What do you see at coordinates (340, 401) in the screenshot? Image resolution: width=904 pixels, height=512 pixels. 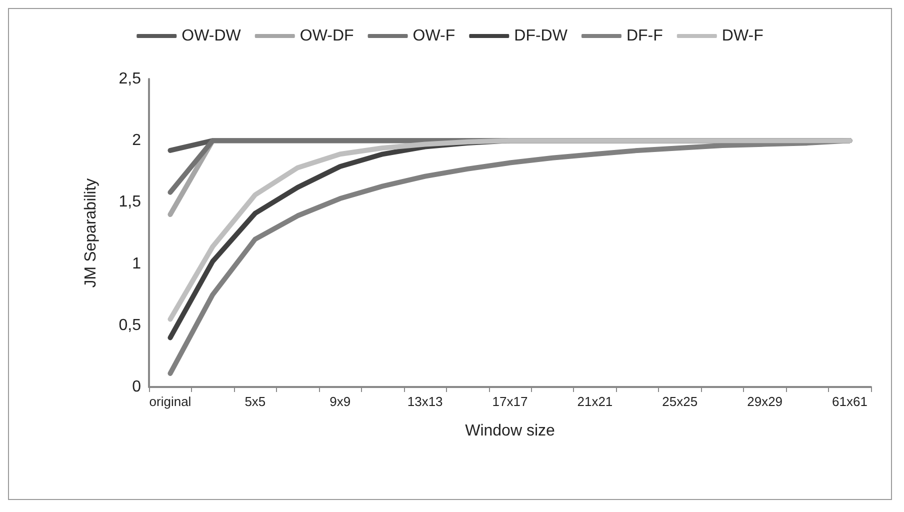 I see `x-tick-label: 9x9` at bounding box center [340, 401].